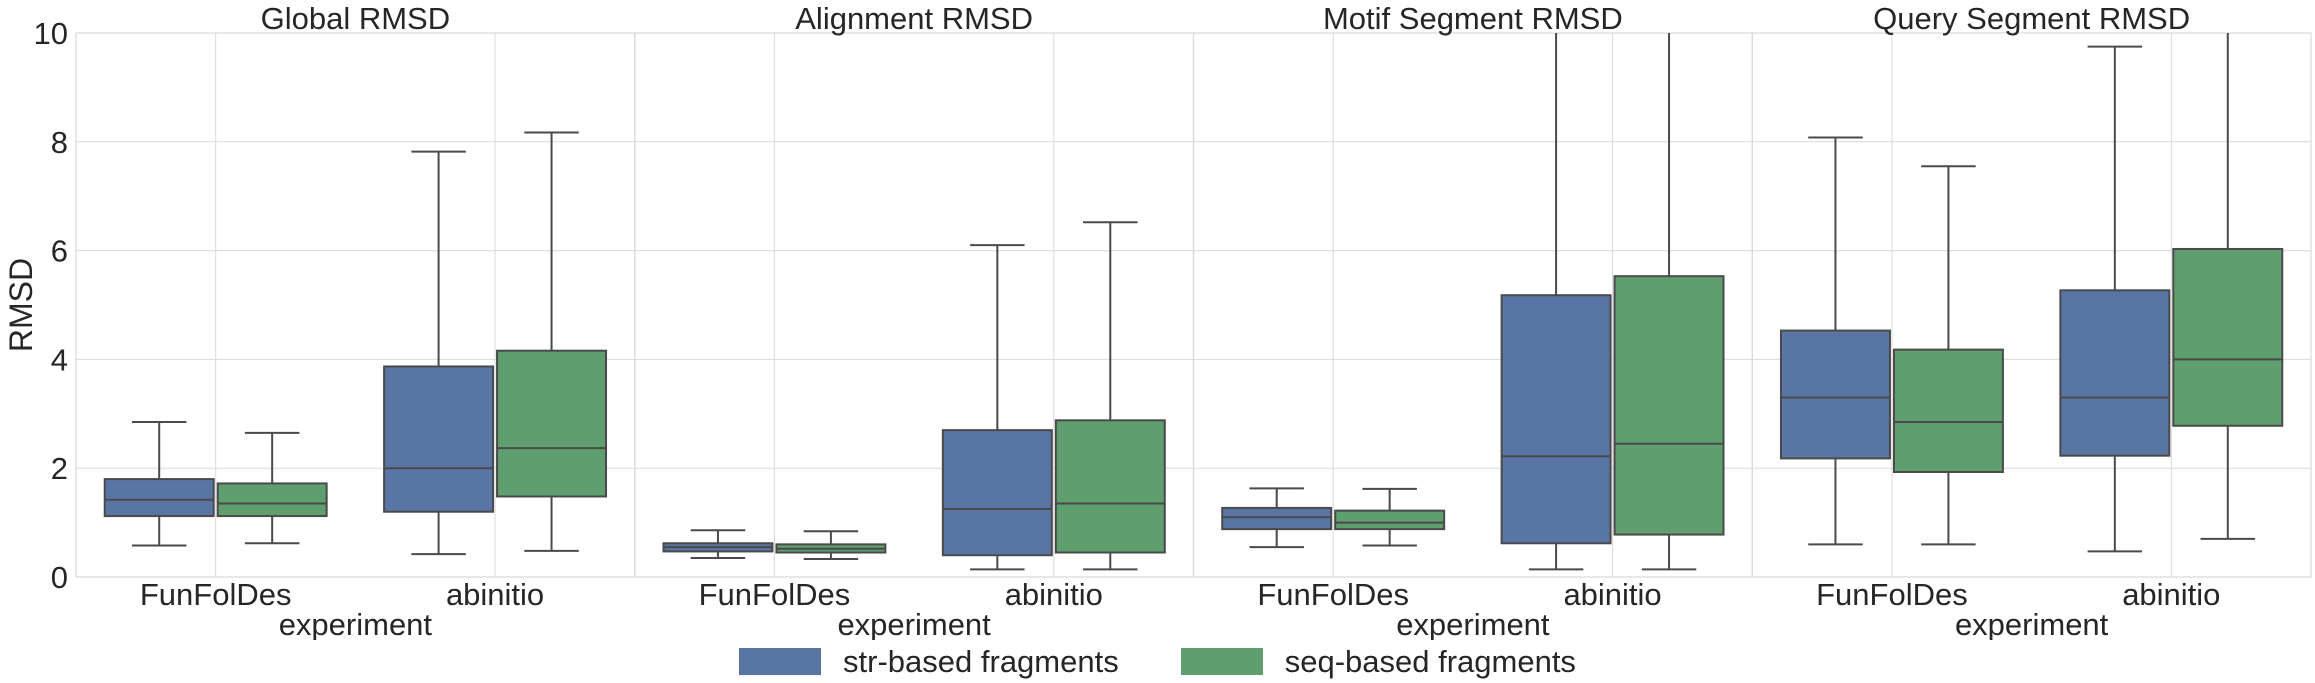 This screenshot has width=2315, height=683. Describe the element at coordinates (51, 33) in the screenshot. I see `y-tick-label-10: 10` at that location.